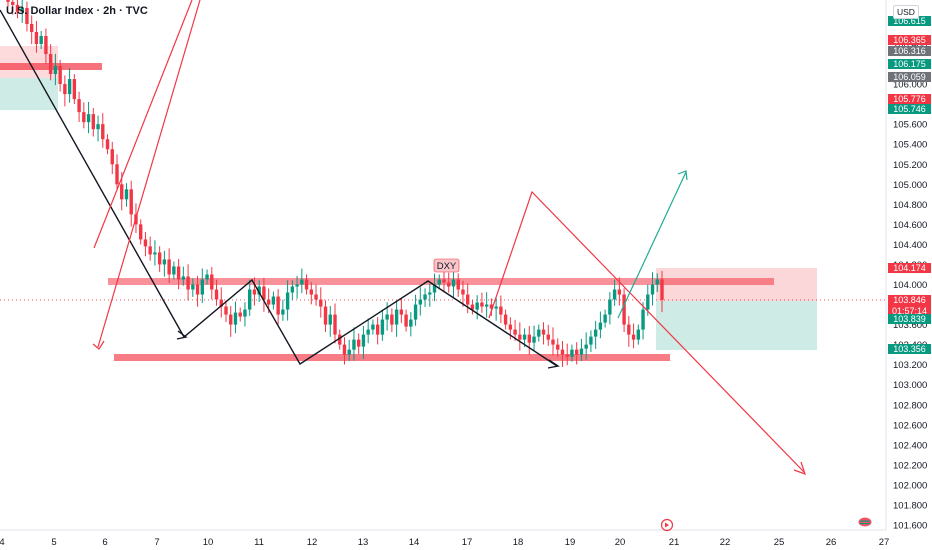 Image resolution: width=932 pixels, height=550 pixels. What do you see at coordinates (910, 365) in the screenshot?
I see `y-tick-label: 103.200` at bounding box center [910, 365].